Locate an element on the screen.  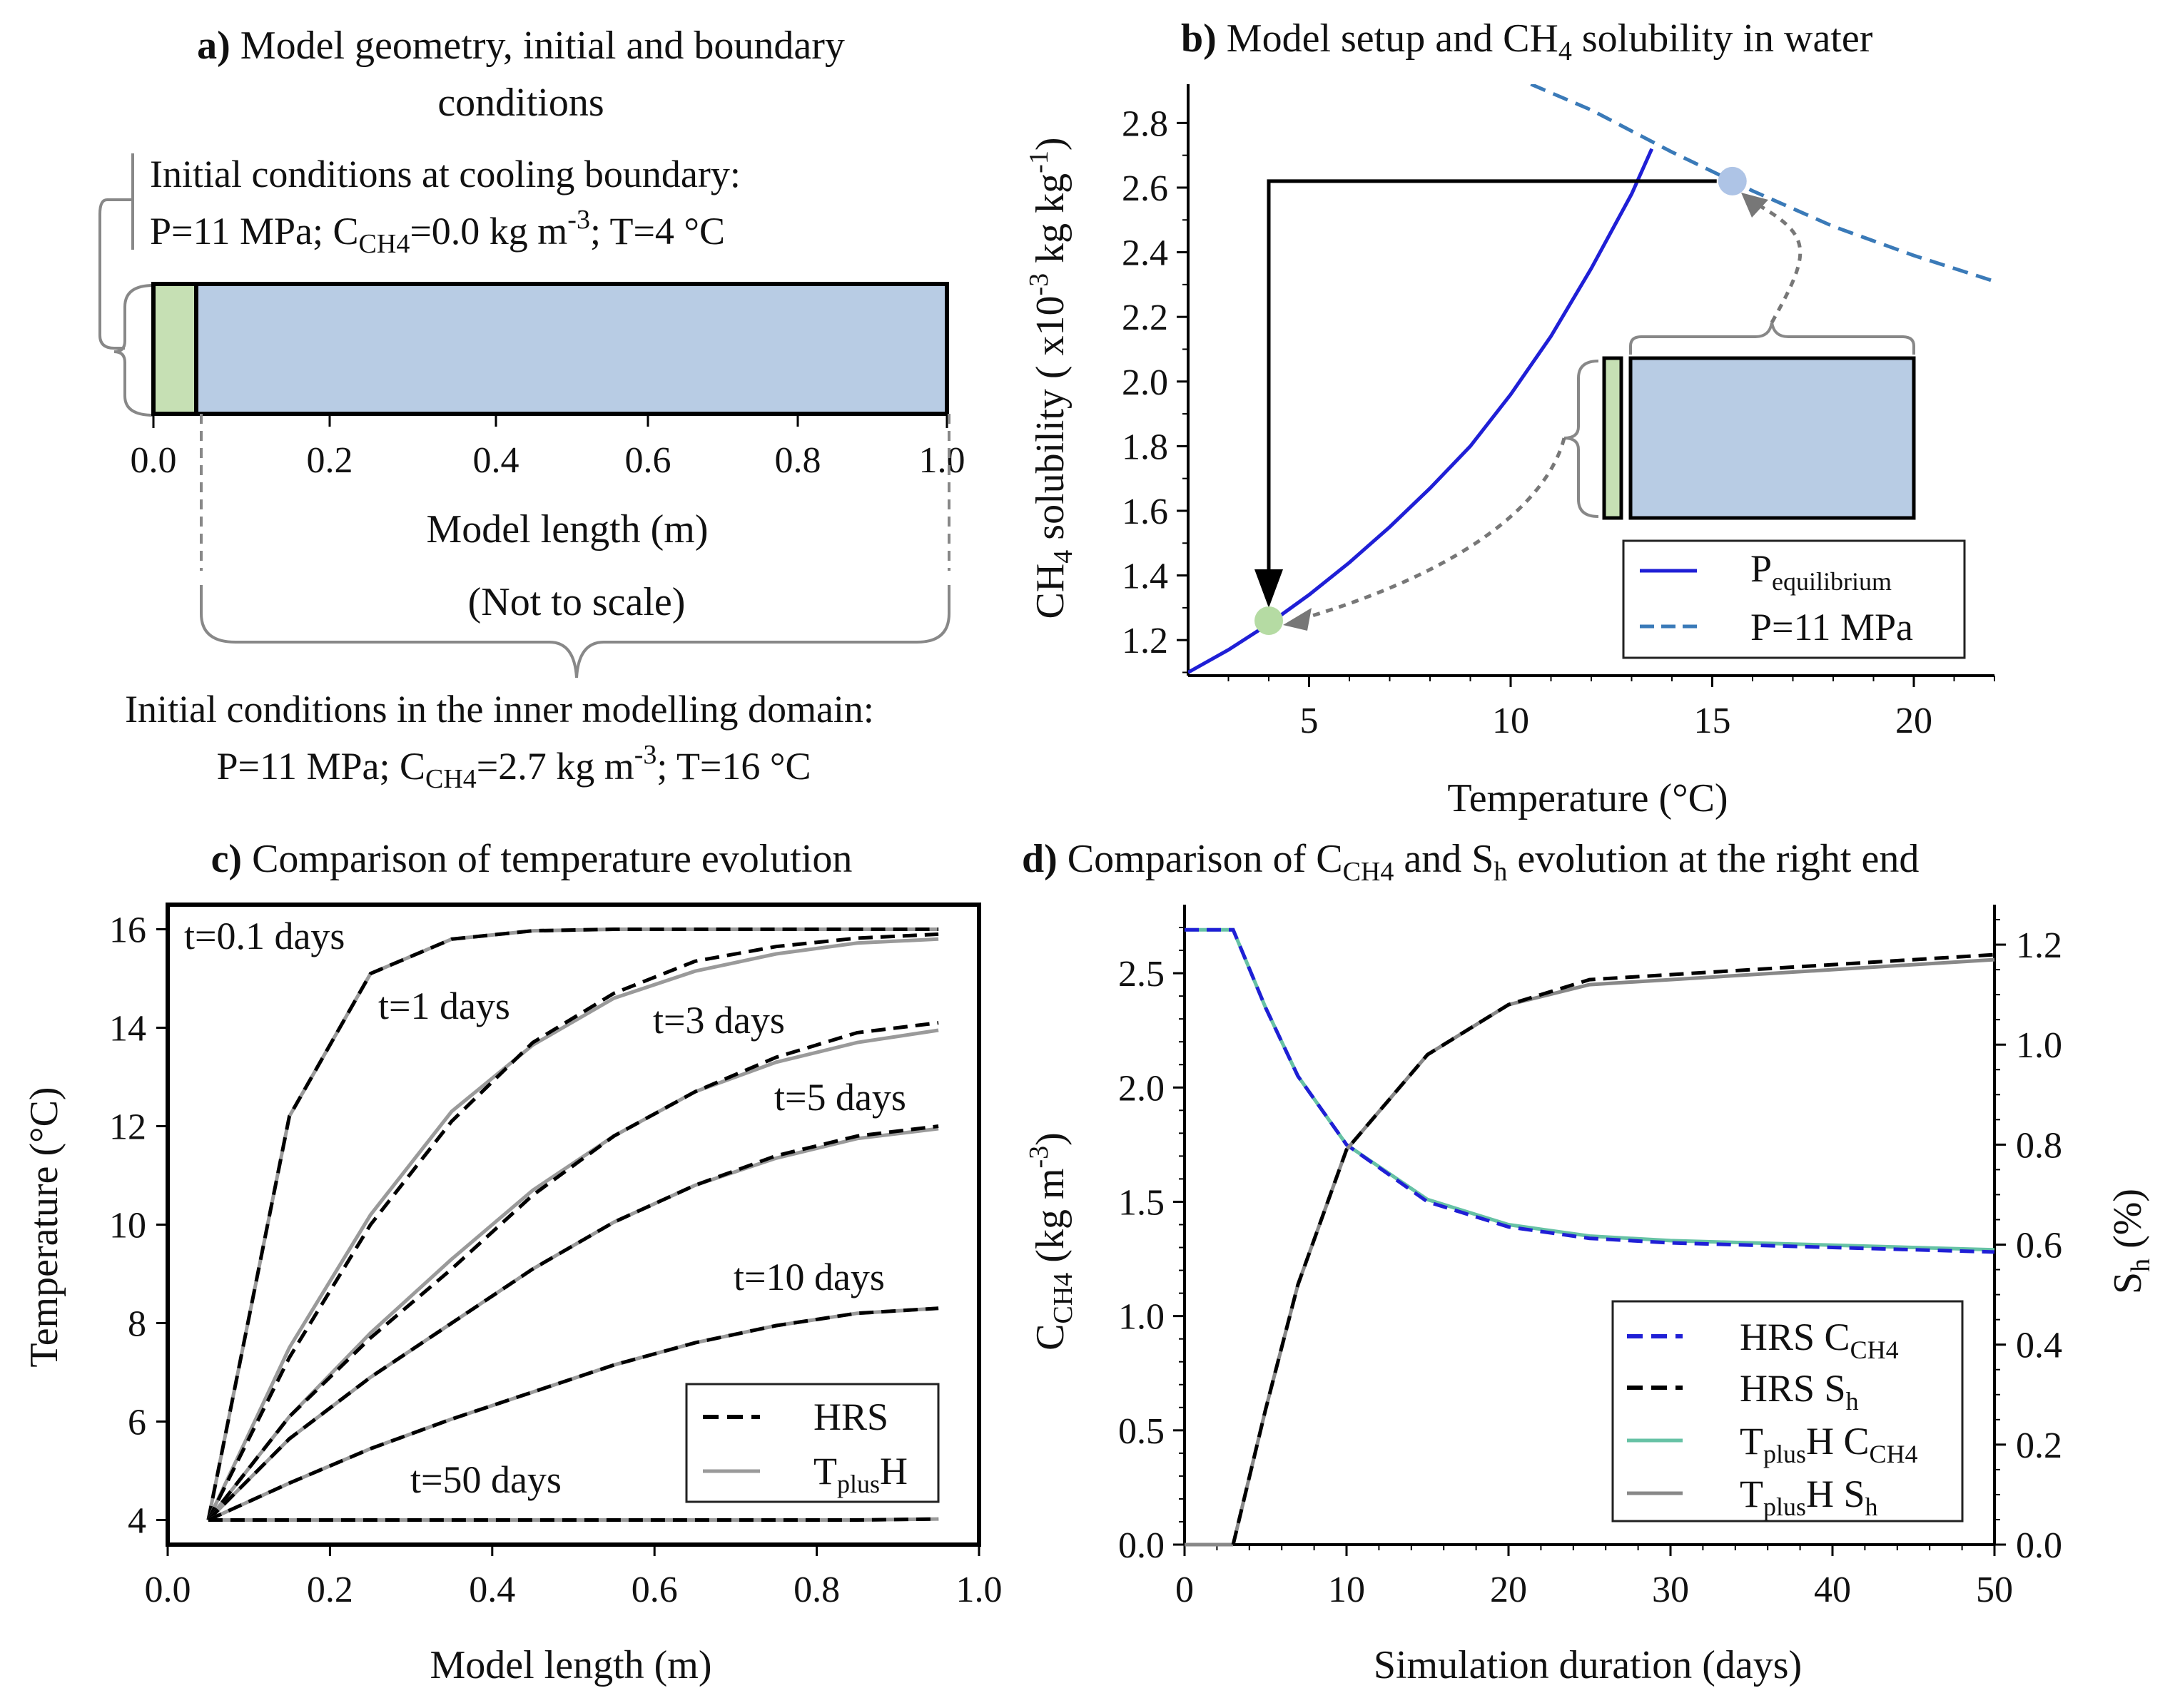
panel-c-x-tick-label: 0.8 is located at coordinates (817, 1590).